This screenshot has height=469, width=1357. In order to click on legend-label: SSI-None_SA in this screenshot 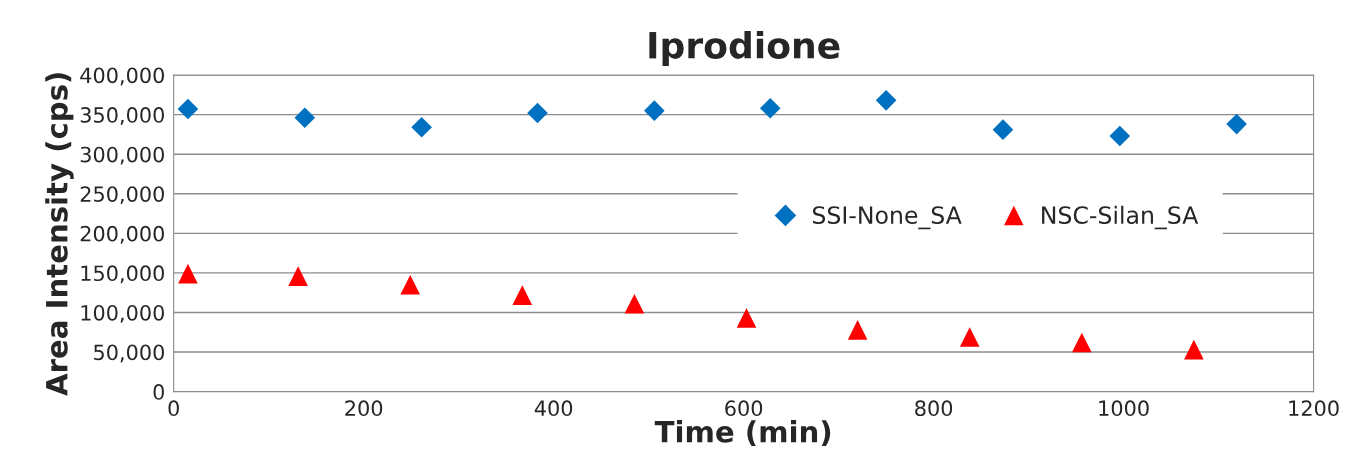, I will do `click(887, 218)`.